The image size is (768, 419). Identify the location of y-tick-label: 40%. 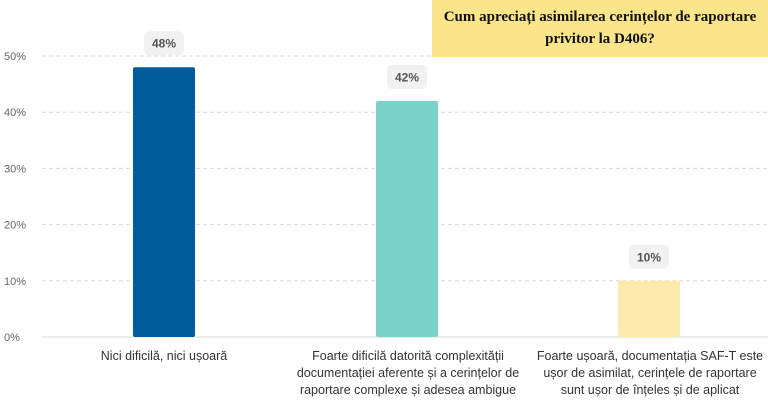
(15, 113).